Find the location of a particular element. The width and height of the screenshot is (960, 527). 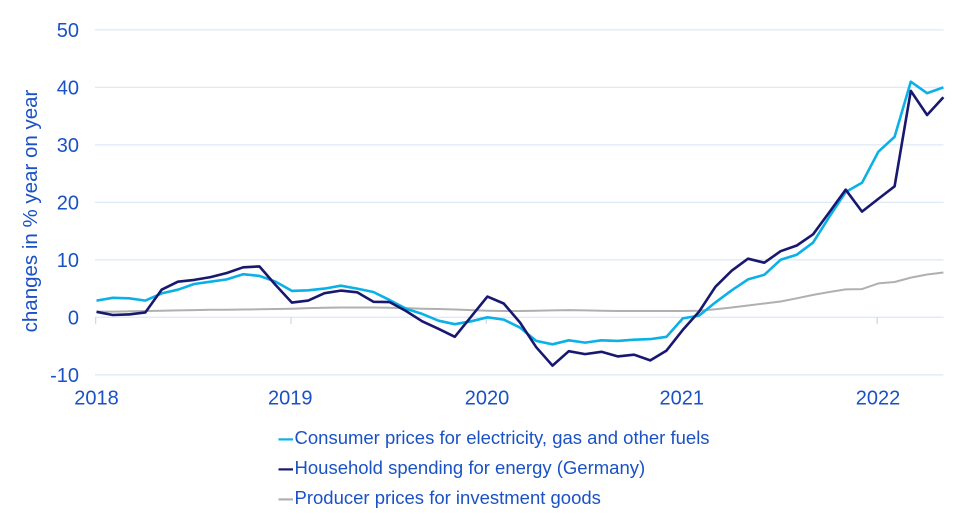

svg-text: 0 is located at coordinates (73, 318).